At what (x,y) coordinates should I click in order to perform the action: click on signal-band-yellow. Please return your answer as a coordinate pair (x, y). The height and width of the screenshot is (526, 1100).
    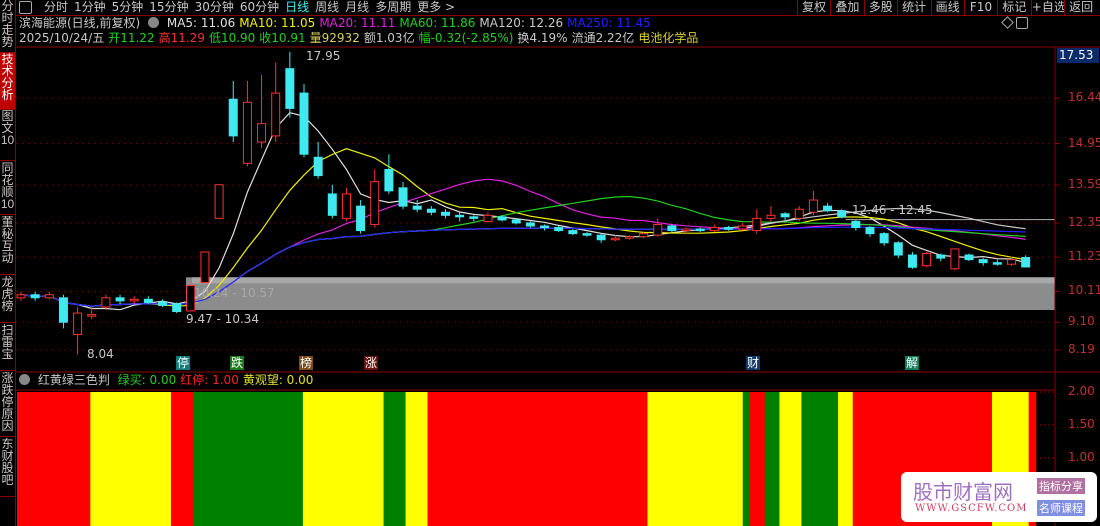
    Looking at the image, I should click on (131, 459).